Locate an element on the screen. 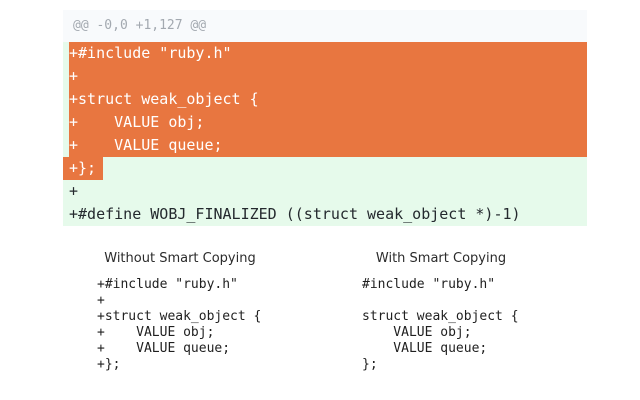  hunk-header: @@ -0,0 +1,127 @@ is located at coordinates (325, 26).